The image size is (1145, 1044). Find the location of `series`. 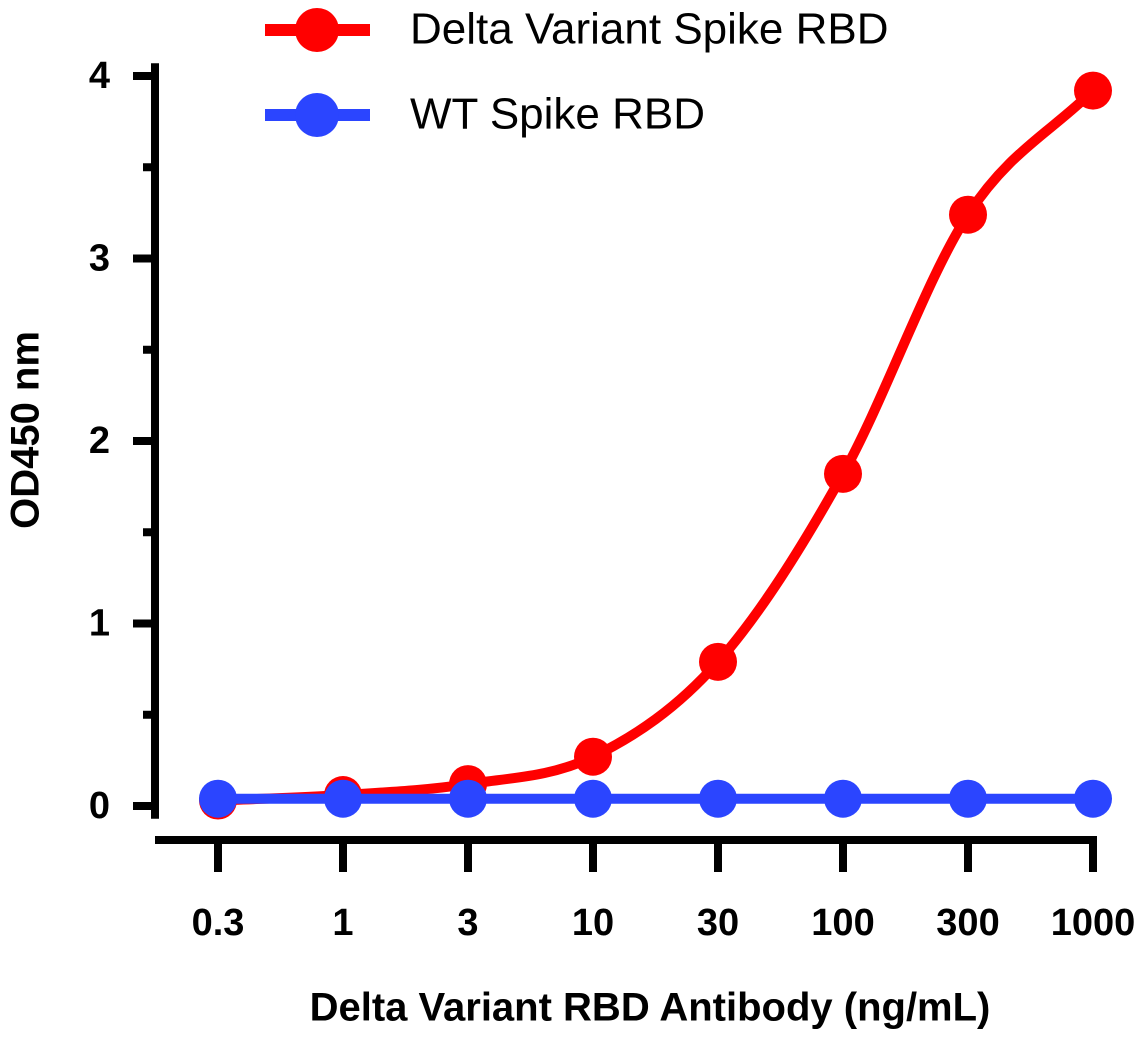

series is located at coordinates (655, 798).